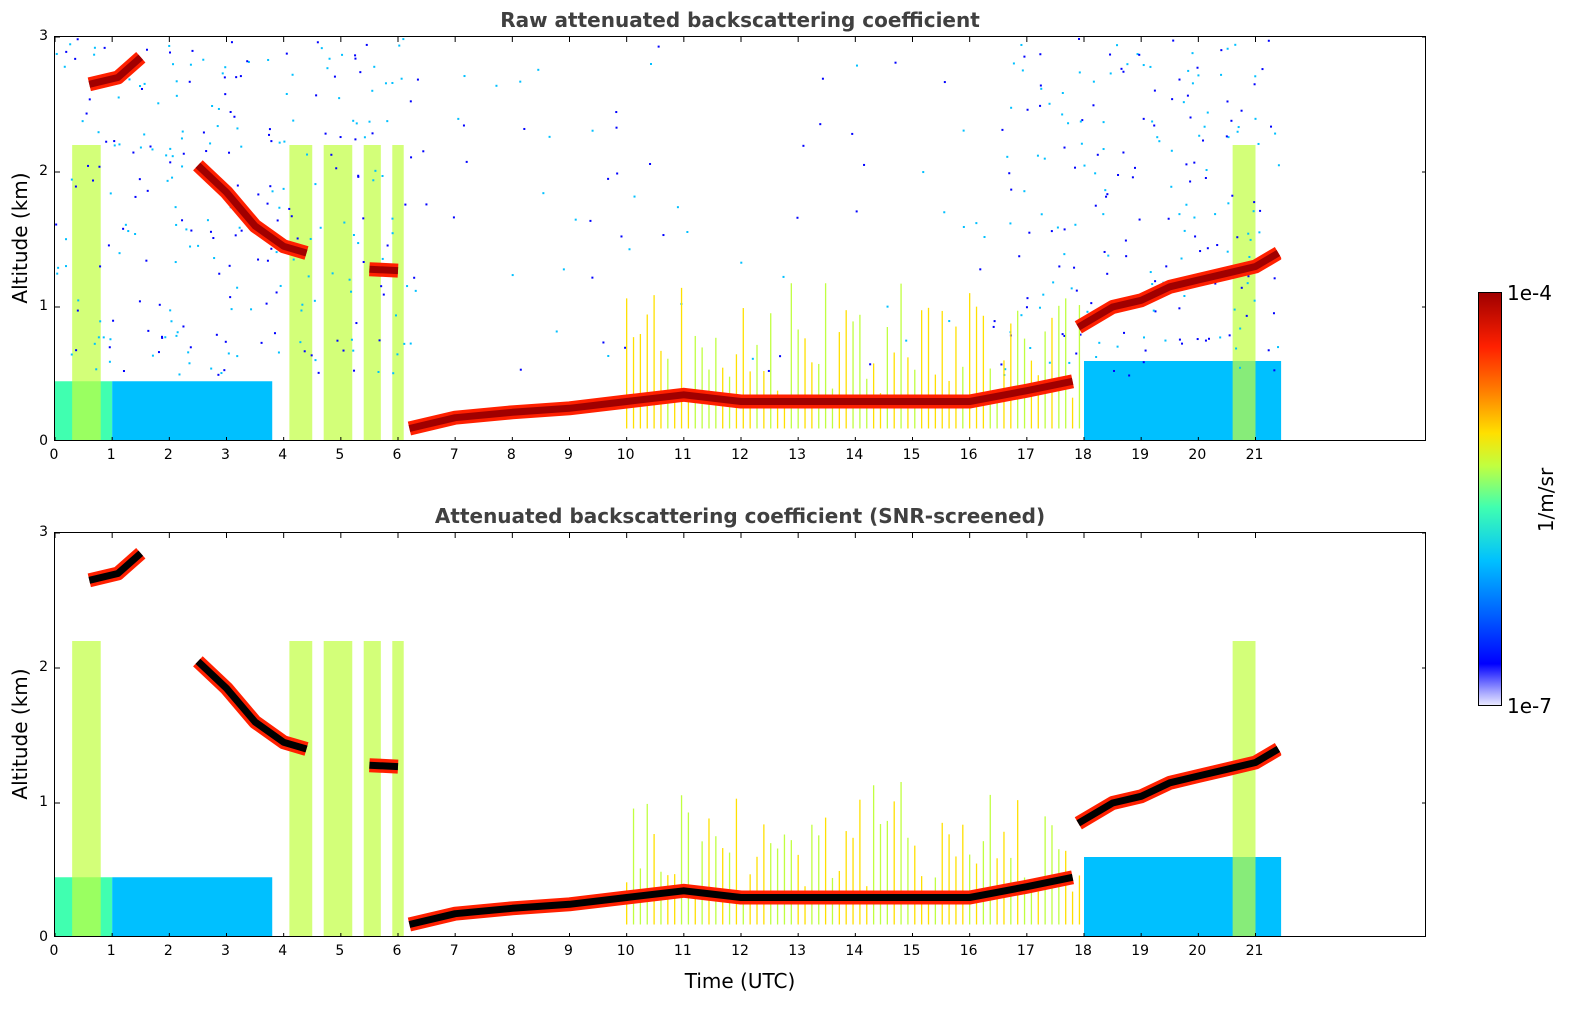 The height and width of the screenshot is (1020, 1595). Describe the element at coordinates (1083, 951) in the screenshot. I see `x-tick-label: 18` at that location.